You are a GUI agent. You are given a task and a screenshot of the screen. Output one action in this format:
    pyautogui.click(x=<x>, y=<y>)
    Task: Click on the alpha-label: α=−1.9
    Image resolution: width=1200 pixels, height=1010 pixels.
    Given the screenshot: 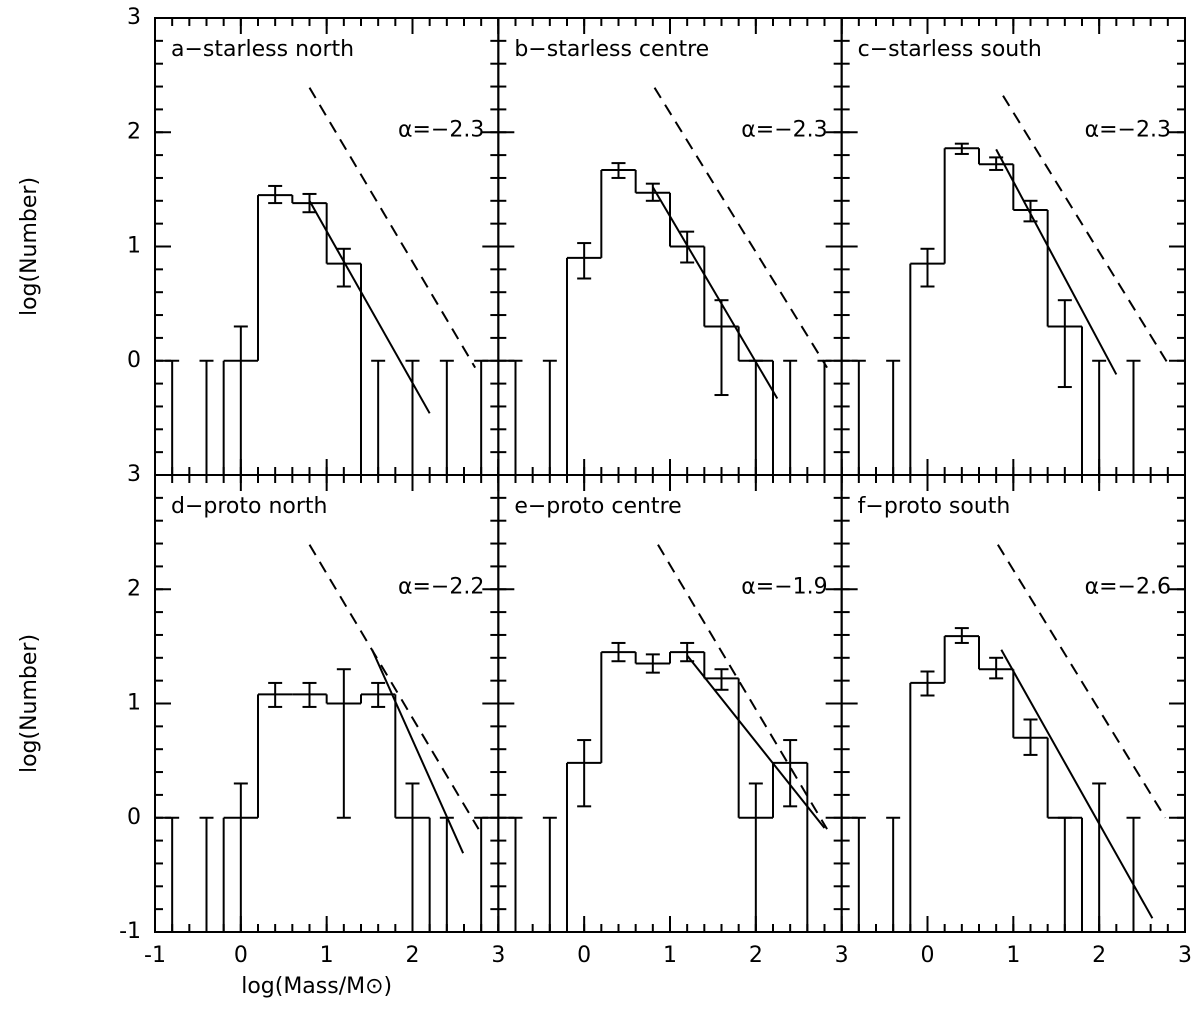 What is the action you would take?
    pyautogui.click(x=784, y=586)
    